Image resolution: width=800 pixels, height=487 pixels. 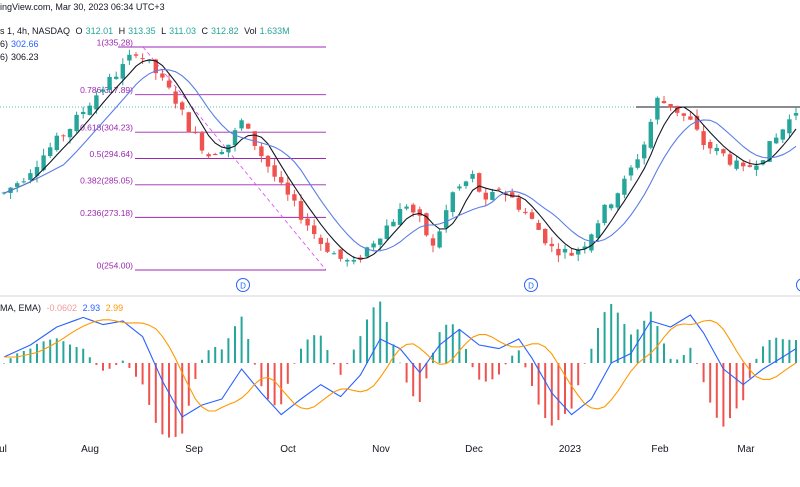 What do you see at coordinates (21, 44) in the screenshot?
I see `ma-fast-legend: 6) 302.66` at bounding box center [21, 44].